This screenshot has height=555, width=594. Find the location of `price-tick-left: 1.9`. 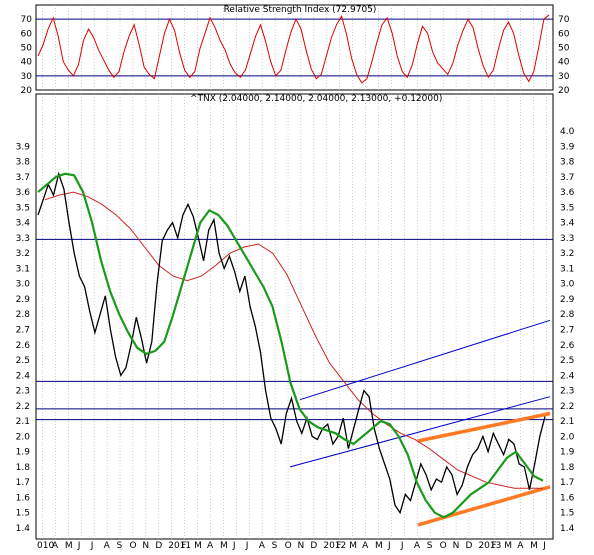

price-tick-left: 1.9 is located at coordinates (23, 453).